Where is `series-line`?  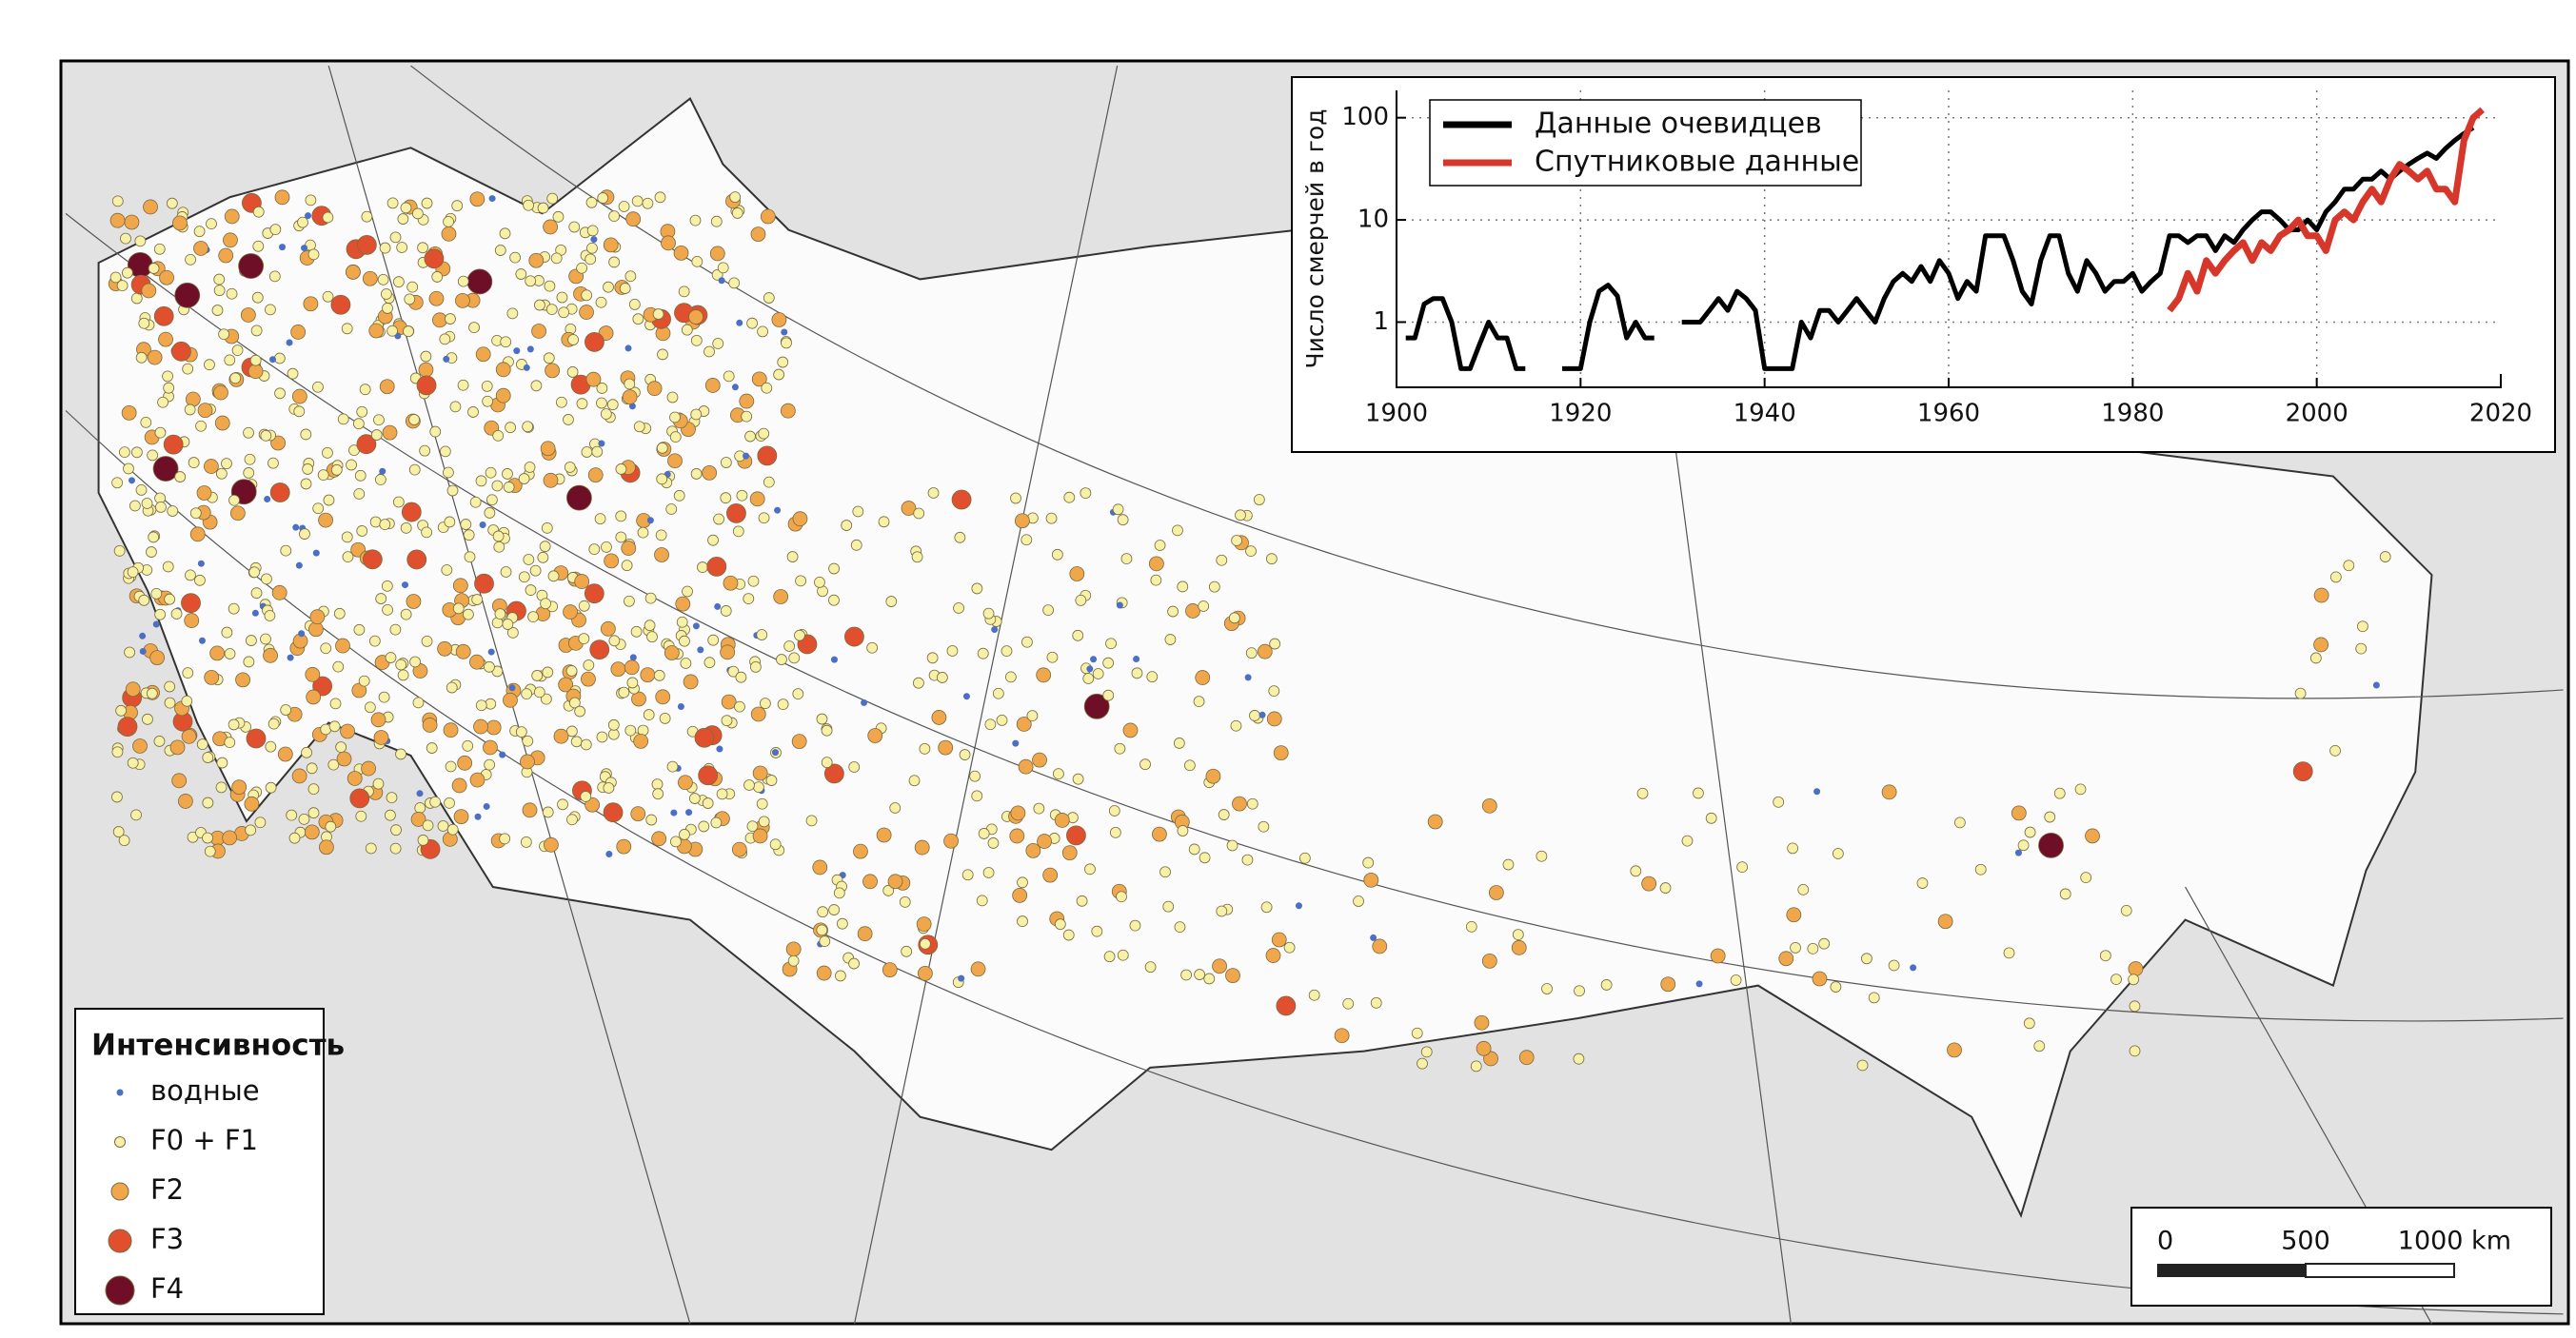
series-line is located at coordinates (1940, 248).